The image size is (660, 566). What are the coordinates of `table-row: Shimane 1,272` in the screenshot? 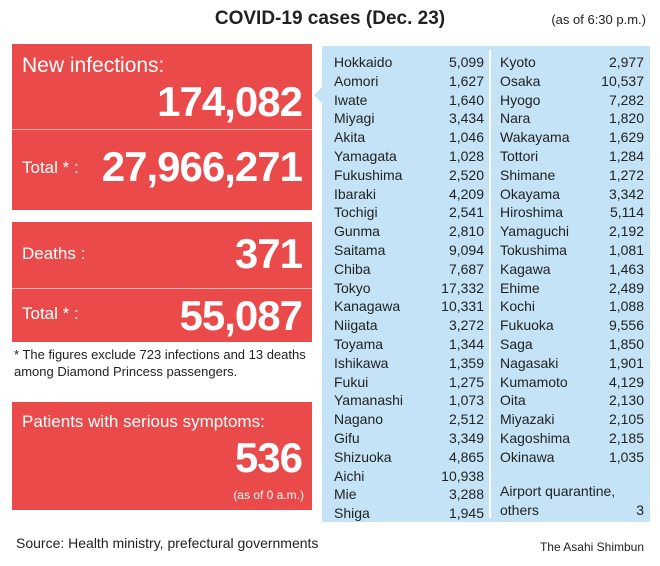 It's located at (572, 176).